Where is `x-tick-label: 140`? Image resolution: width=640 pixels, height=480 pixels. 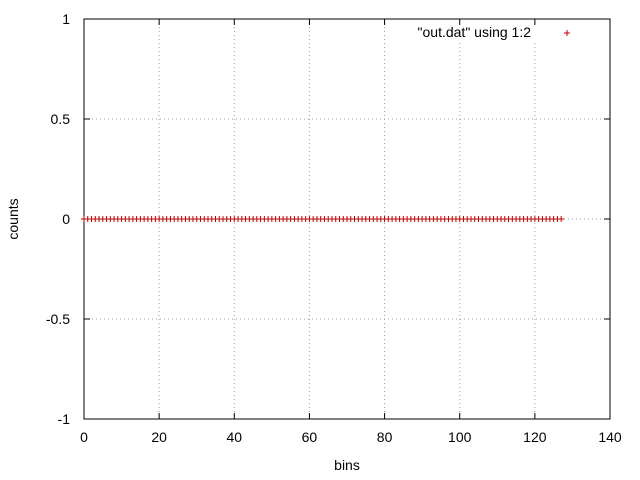
x-tick-label: 140 is located at coordinates (610, 437).